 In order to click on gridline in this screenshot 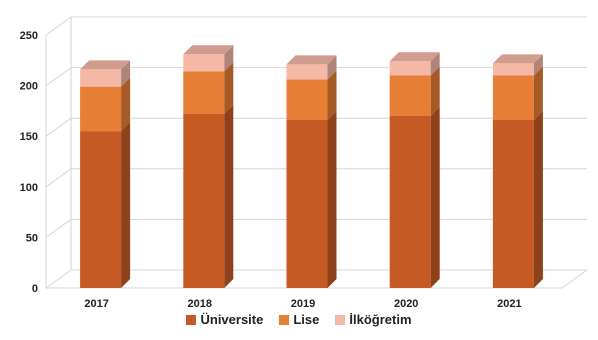, I will do `click(316, 26)`.